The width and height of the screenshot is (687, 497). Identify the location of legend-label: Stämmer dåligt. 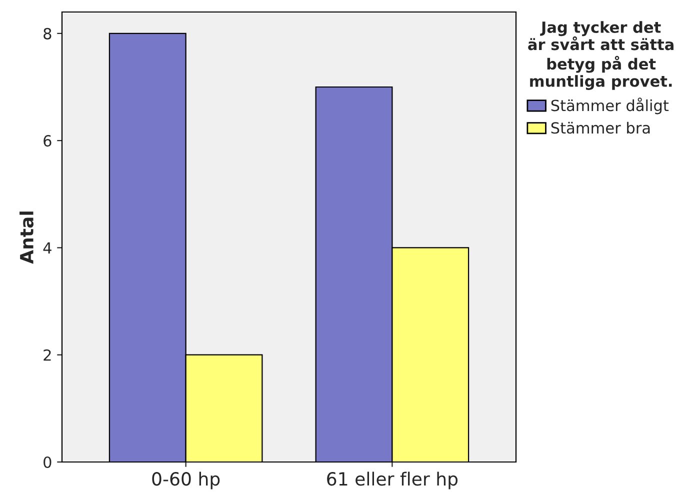
(610, 106).